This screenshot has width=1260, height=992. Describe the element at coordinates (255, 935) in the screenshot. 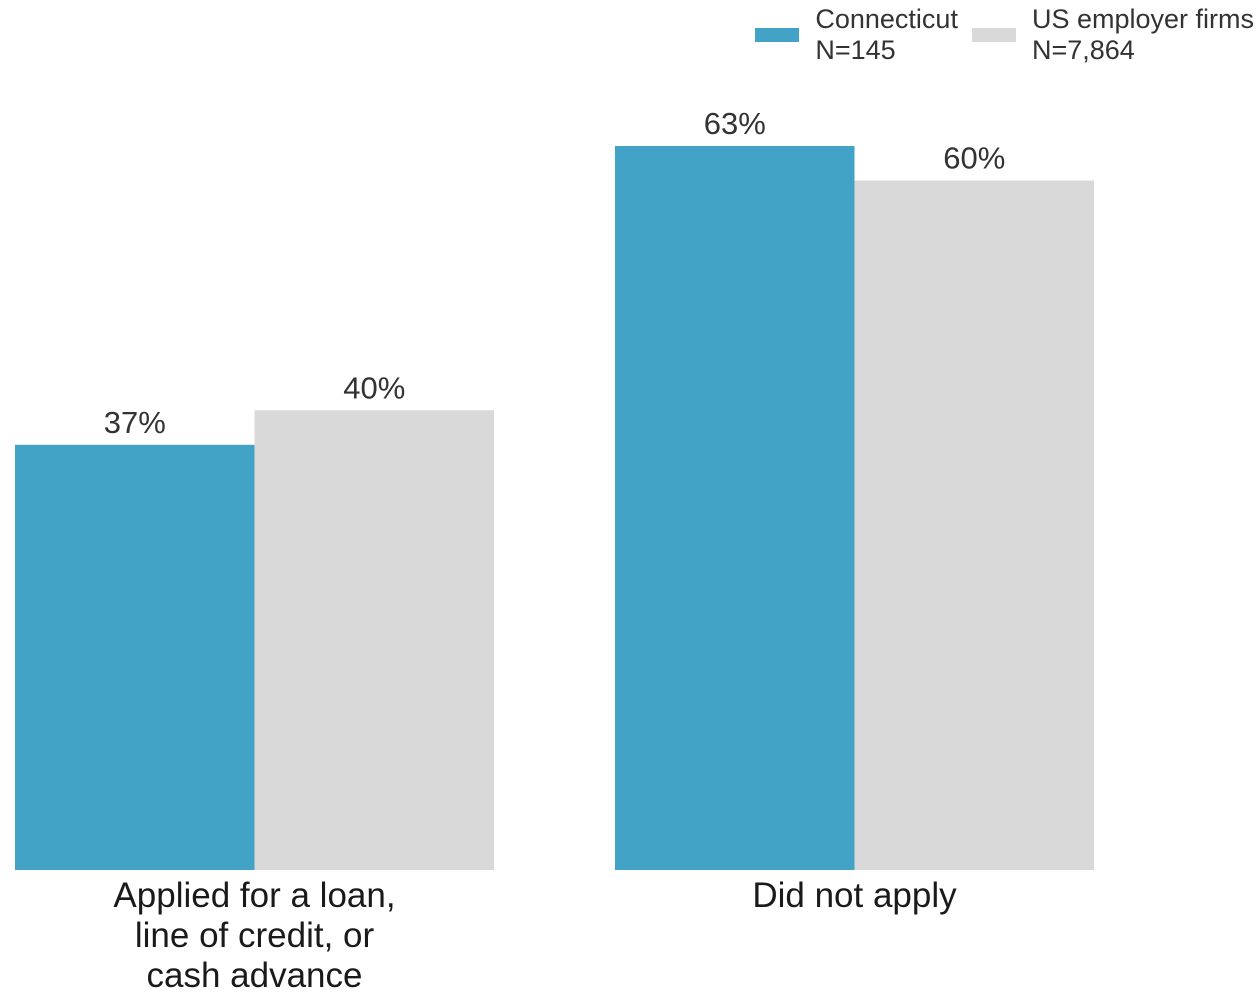

I see `category-label-0-line-1: line of credit, or` at that location.